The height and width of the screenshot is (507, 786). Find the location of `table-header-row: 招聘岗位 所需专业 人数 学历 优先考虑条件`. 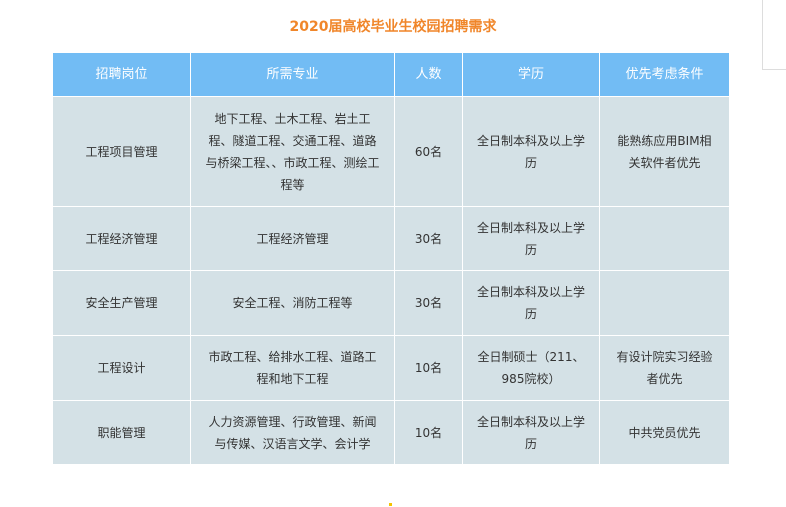

table-header-row: 招聘岗位 所需专业 人数 学历 优先考虑条件 is located at coordinates (391, 74).